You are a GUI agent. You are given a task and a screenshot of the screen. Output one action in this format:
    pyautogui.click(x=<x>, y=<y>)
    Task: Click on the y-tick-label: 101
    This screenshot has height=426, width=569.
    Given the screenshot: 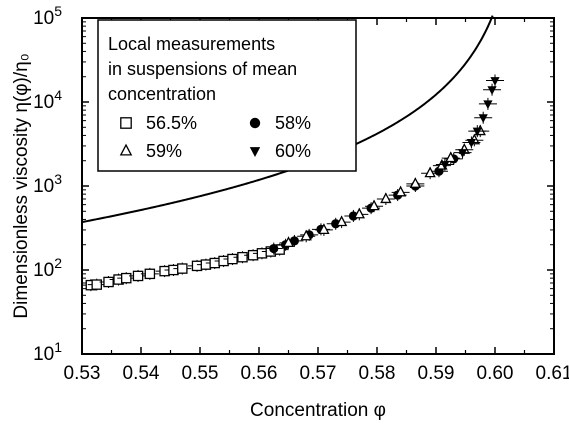 What is the action you would take?
    pyautogui.click(x=47, y=352)
    